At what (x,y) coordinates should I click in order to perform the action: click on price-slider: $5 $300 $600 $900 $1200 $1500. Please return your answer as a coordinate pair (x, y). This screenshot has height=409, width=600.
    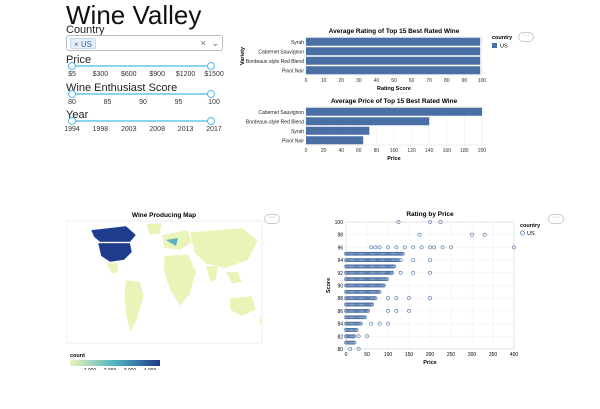
    Looking at the image, I should click on (146, 71).